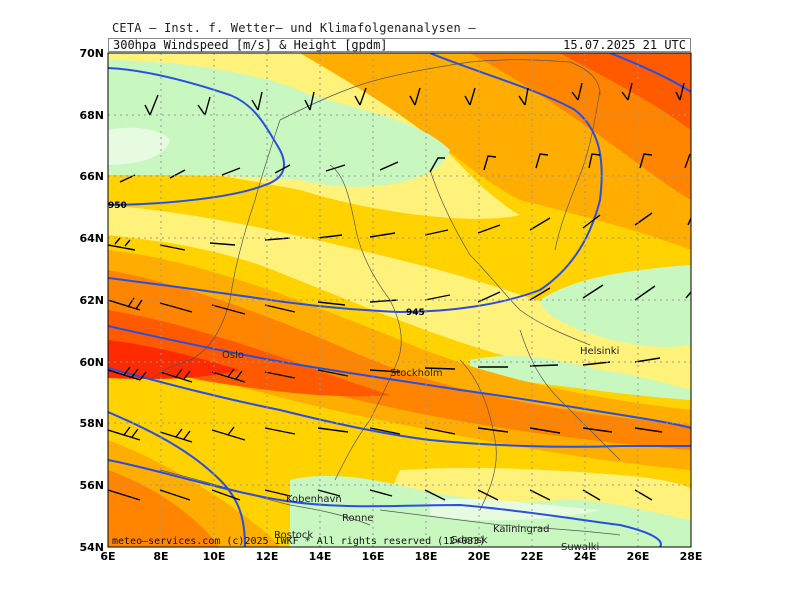 This screenshot has height=600, width=800. Describe the element at coordinates (91, 423) in the screenshot. I see `lat-tick: 58N` at that location.